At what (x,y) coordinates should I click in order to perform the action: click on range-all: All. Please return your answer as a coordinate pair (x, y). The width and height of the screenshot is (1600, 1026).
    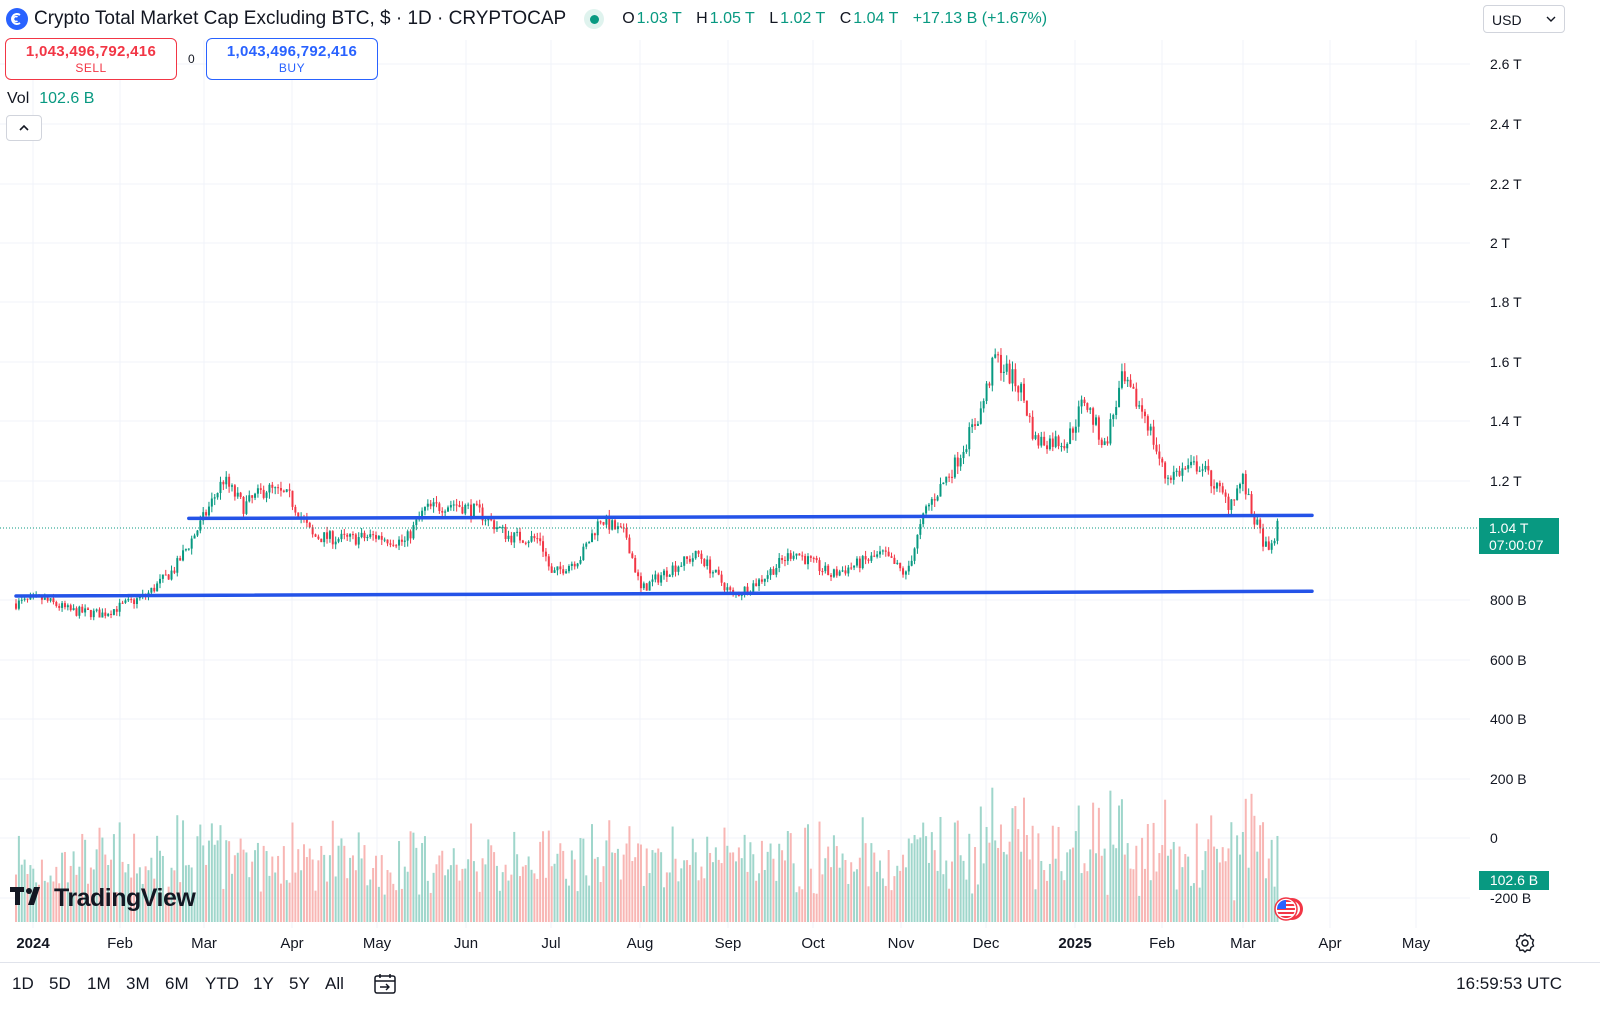
    Looking at the image, I should click on (334, 983).